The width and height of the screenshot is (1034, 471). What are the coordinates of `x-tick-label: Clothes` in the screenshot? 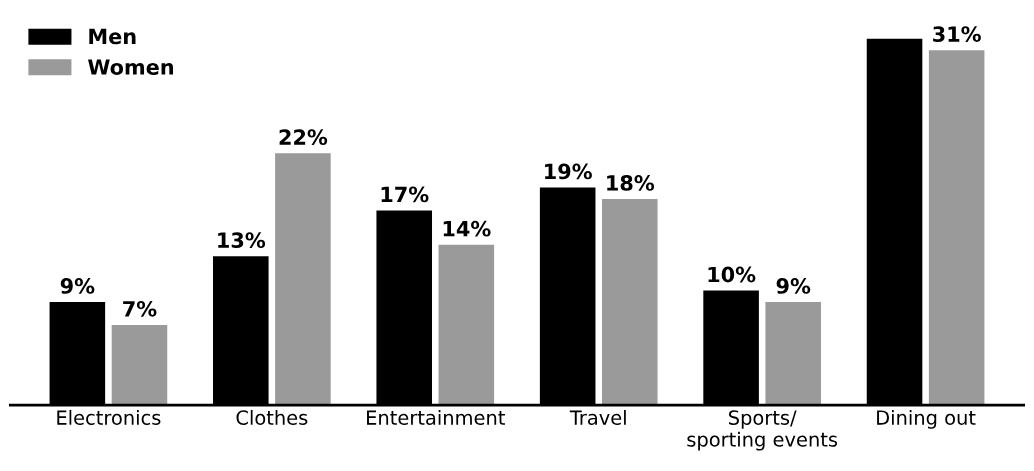 It's located at (272, 417).